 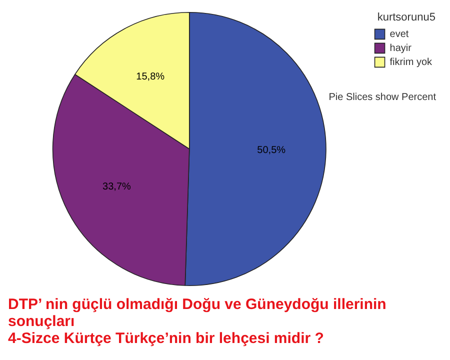 I want to click on data-label: 50,5%, so click(x=271, y=150).